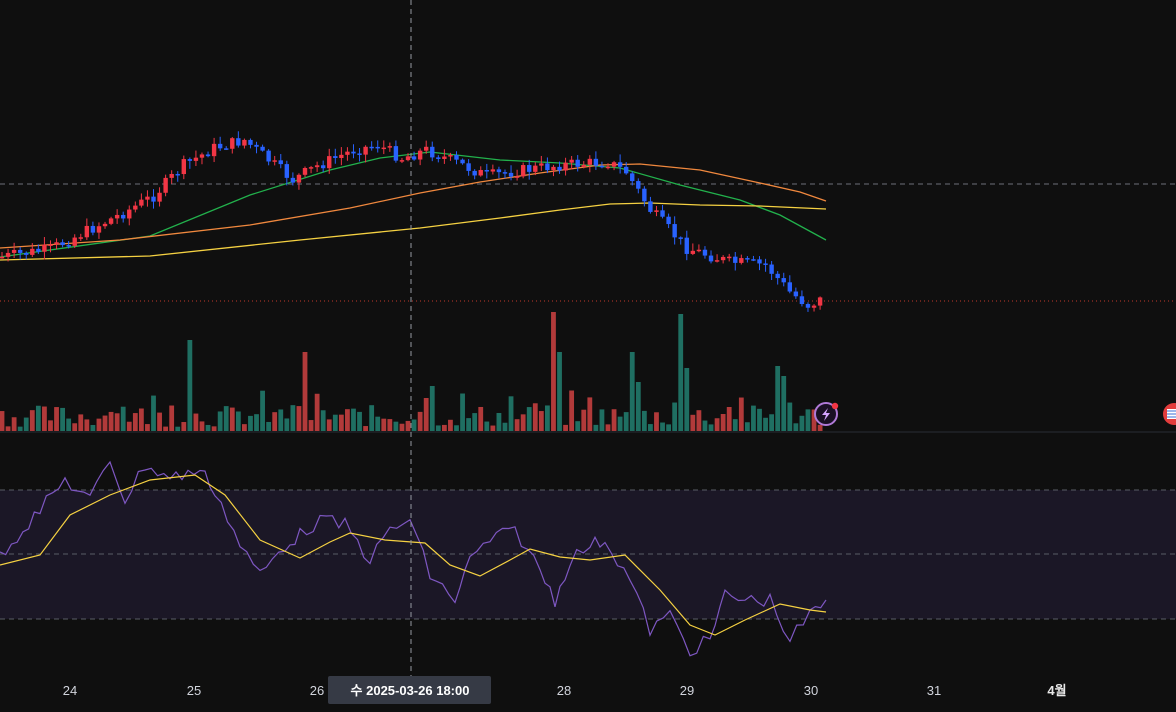 Image resolution: width=1176 pixels, height=712 pixels. I want to click on flag-icon, so click(1169, 414).